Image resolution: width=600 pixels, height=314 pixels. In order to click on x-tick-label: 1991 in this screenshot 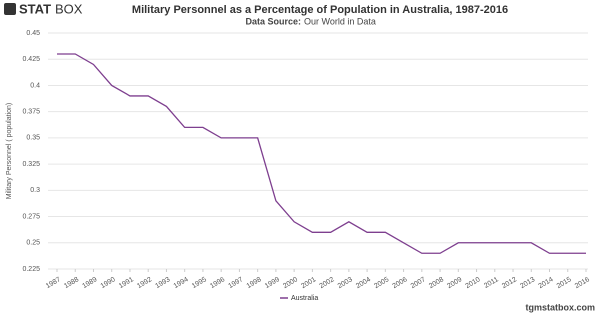, I will do `click(126, 283)`.